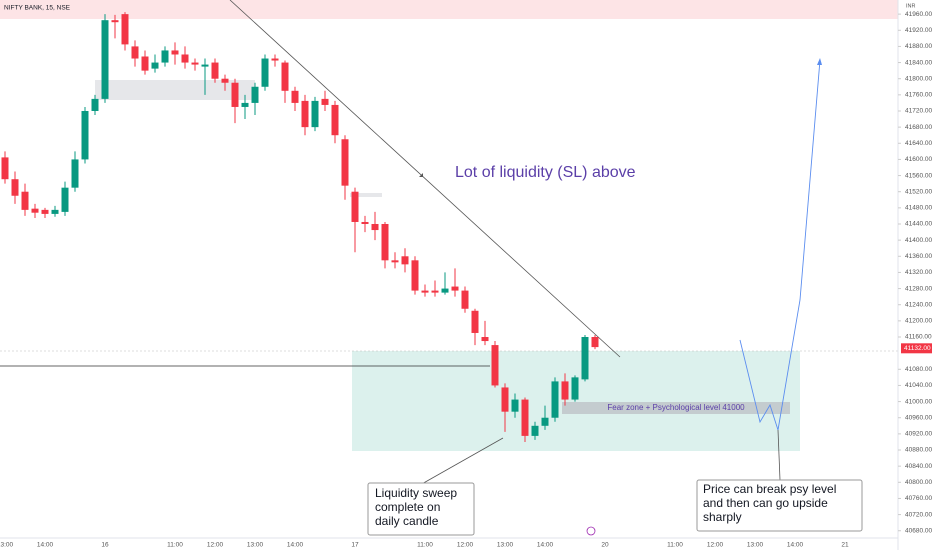  Describe the element at coordinates (765, 503) in the screenshot. I see `callout-line: and then can go upside` at that location.